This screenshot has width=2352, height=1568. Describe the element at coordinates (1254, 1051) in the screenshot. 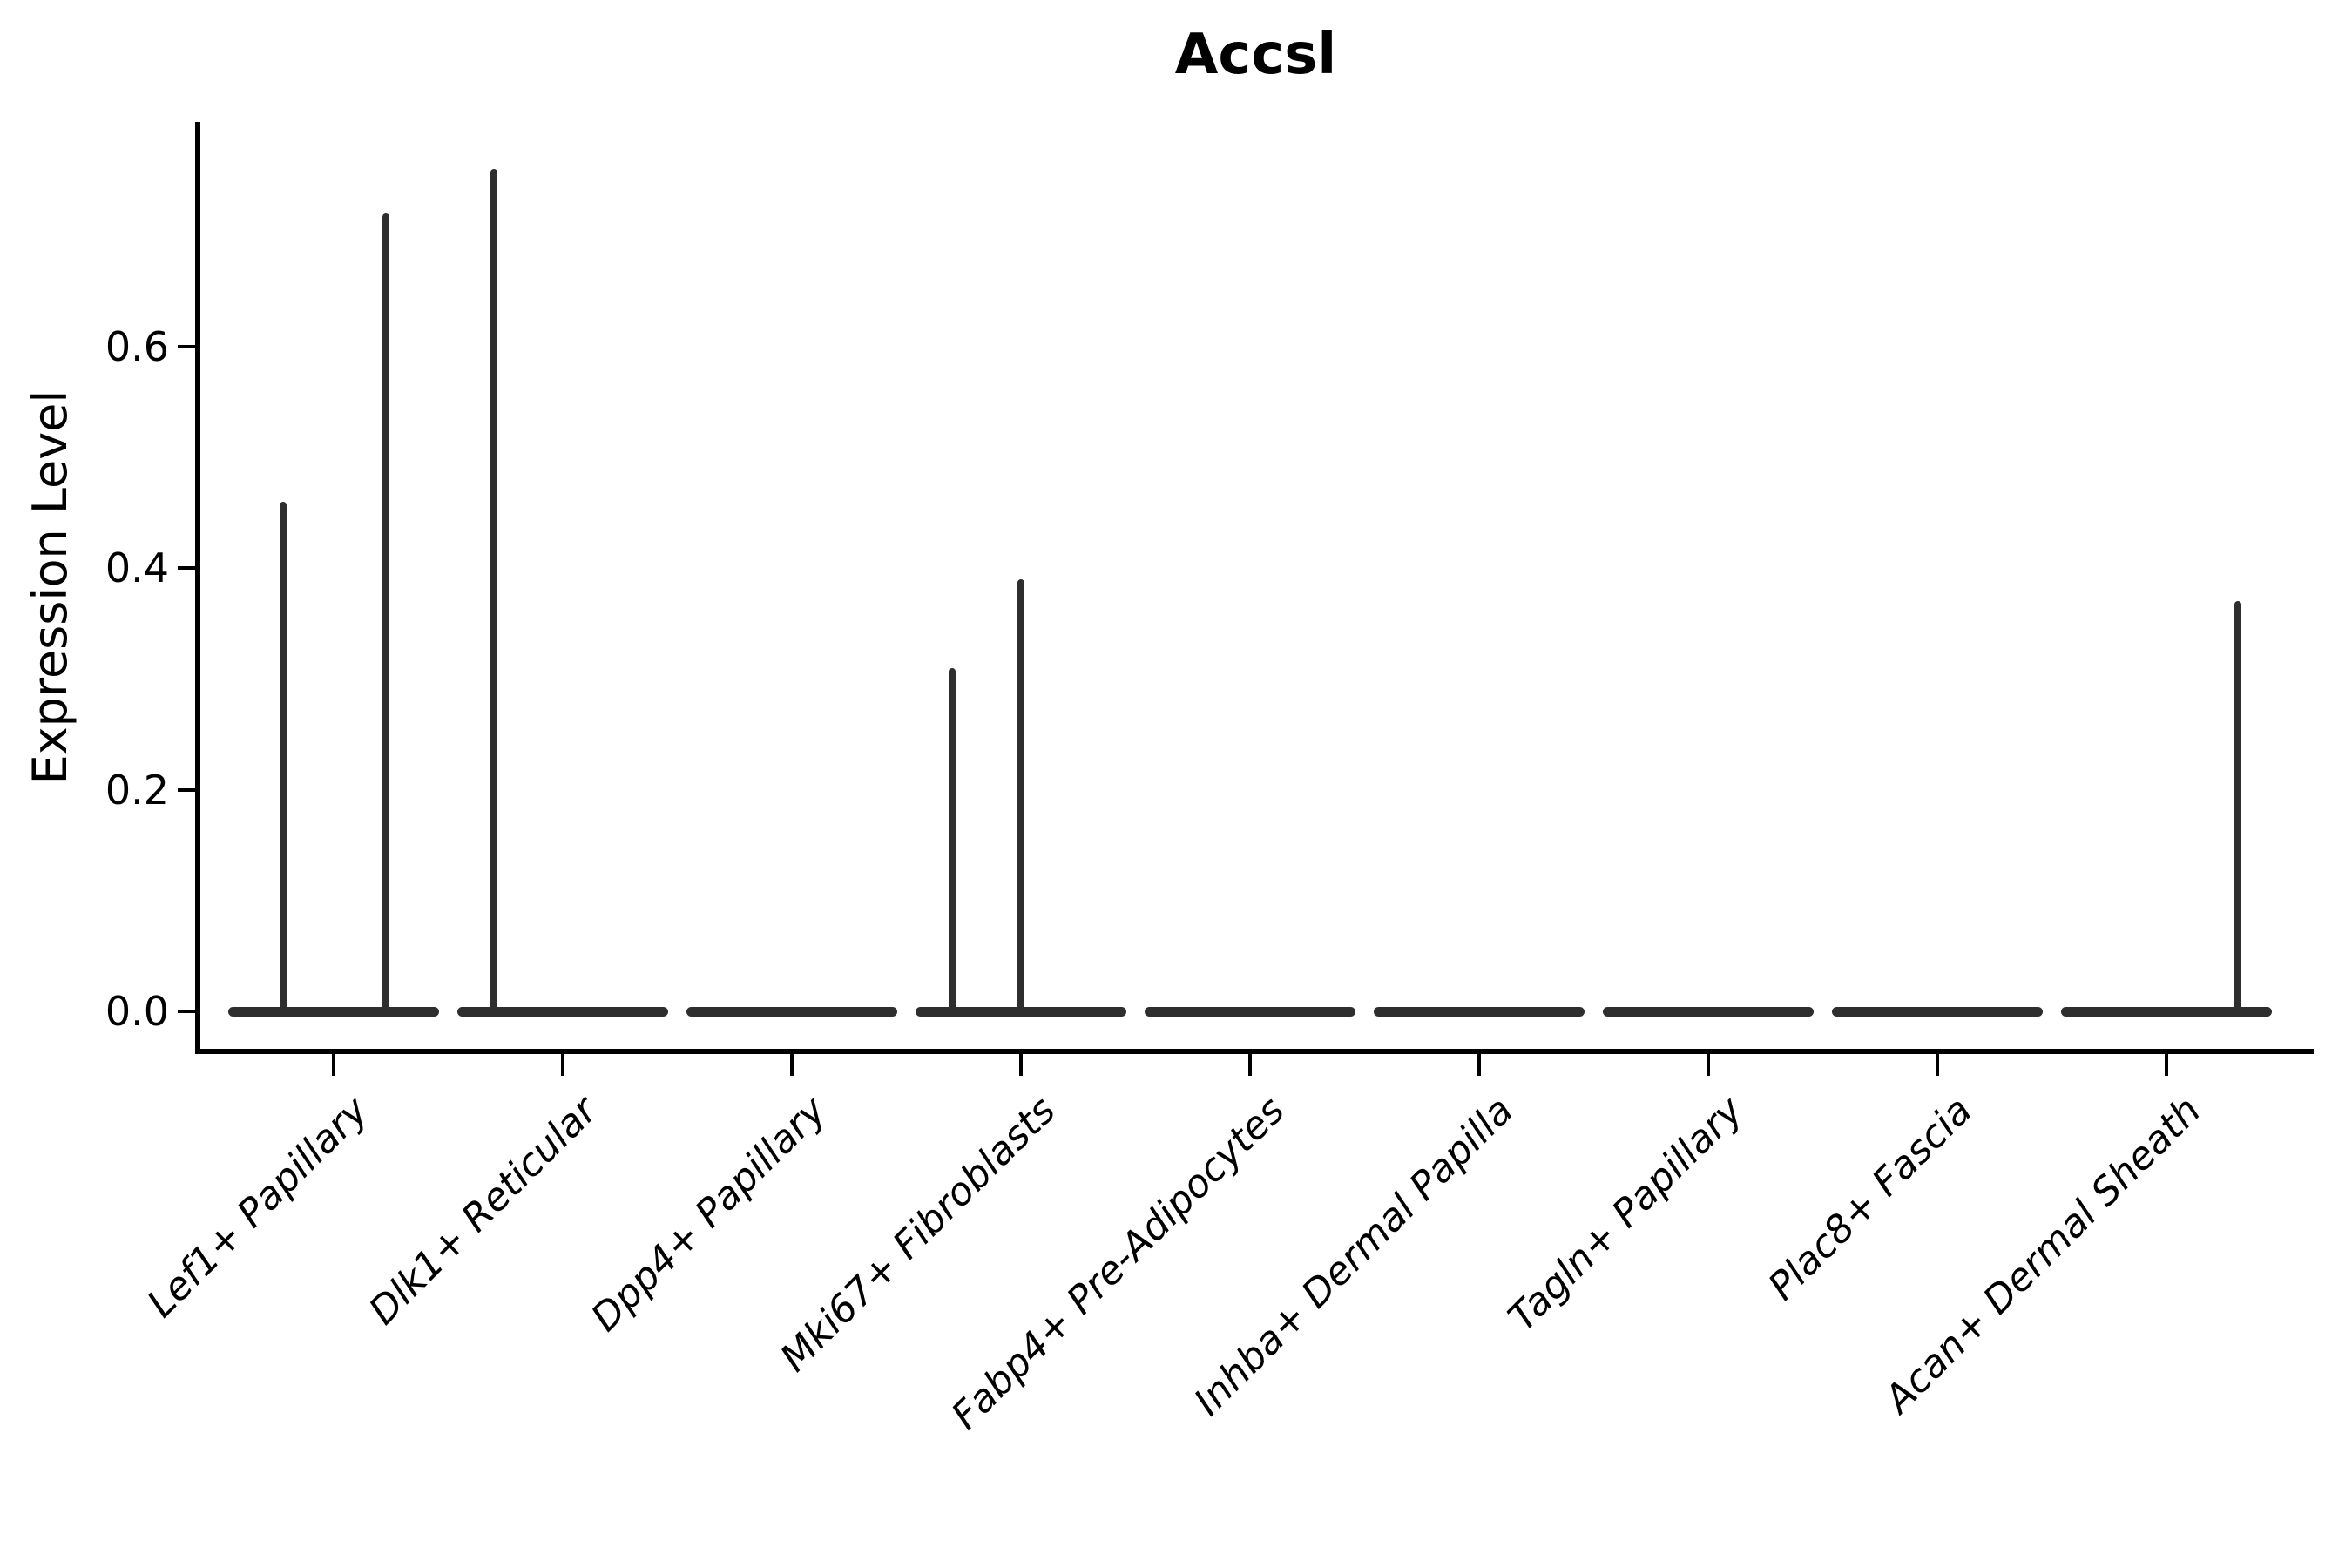

I see `x-axis-spine` at that location.